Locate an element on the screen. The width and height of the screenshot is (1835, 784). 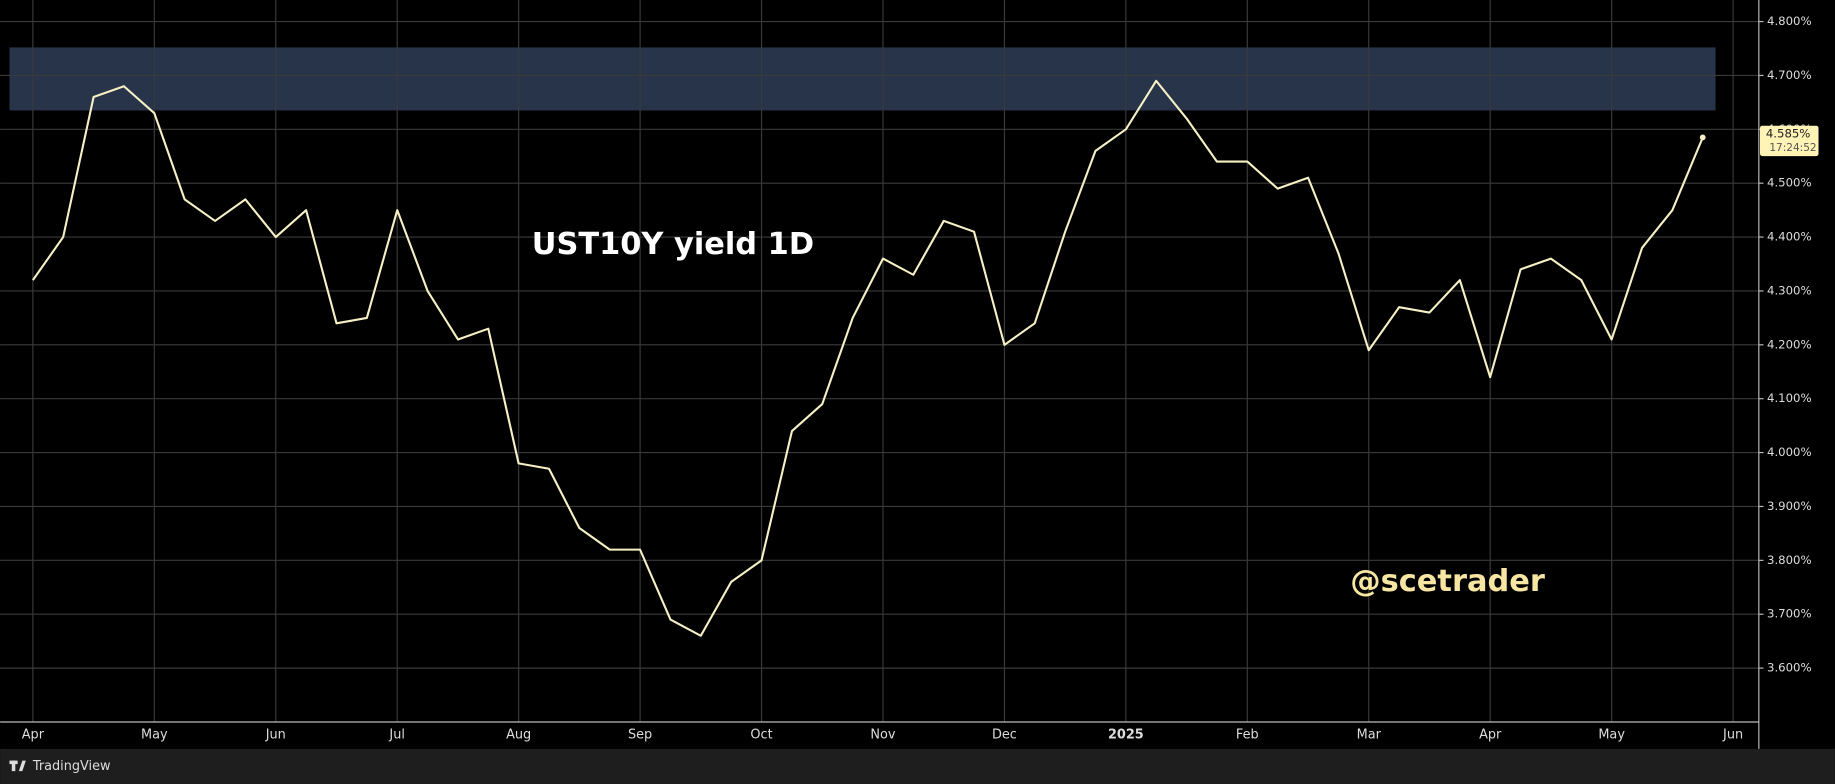
y-tick-label: 3.900% is located at coordinates (1789, 506).